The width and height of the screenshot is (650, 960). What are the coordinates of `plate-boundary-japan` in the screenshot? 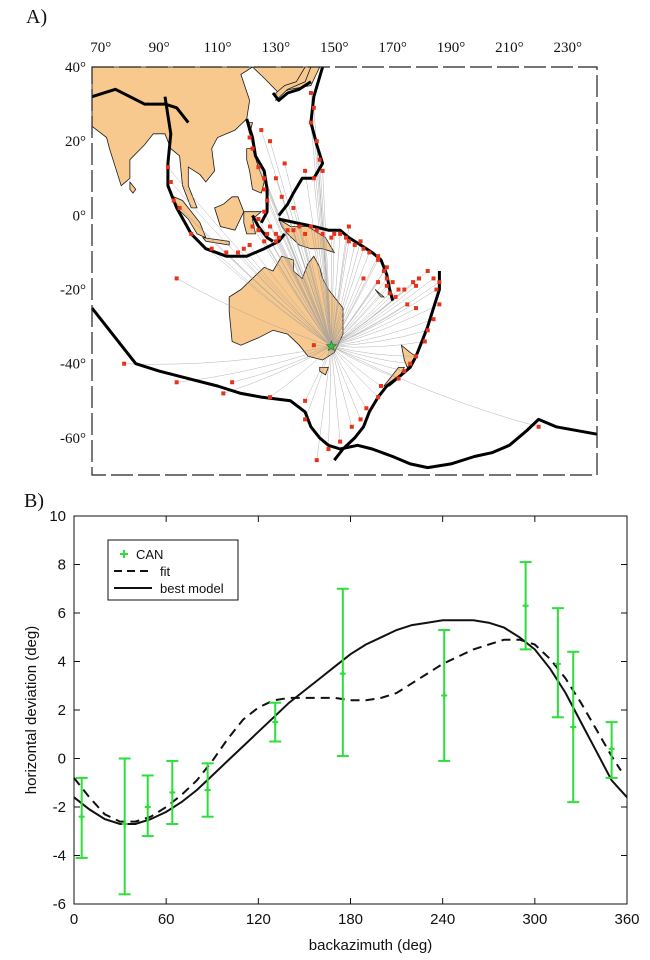 It's located at (291, 91).